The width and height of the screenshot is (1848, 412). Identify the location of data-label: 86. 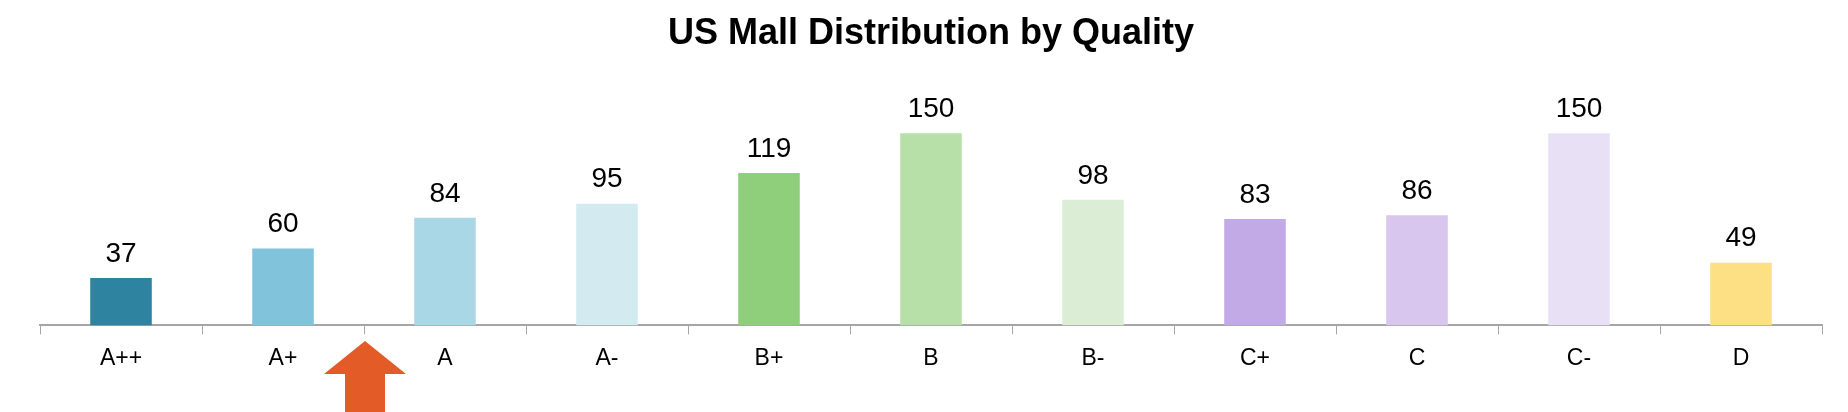
(1417, 189).